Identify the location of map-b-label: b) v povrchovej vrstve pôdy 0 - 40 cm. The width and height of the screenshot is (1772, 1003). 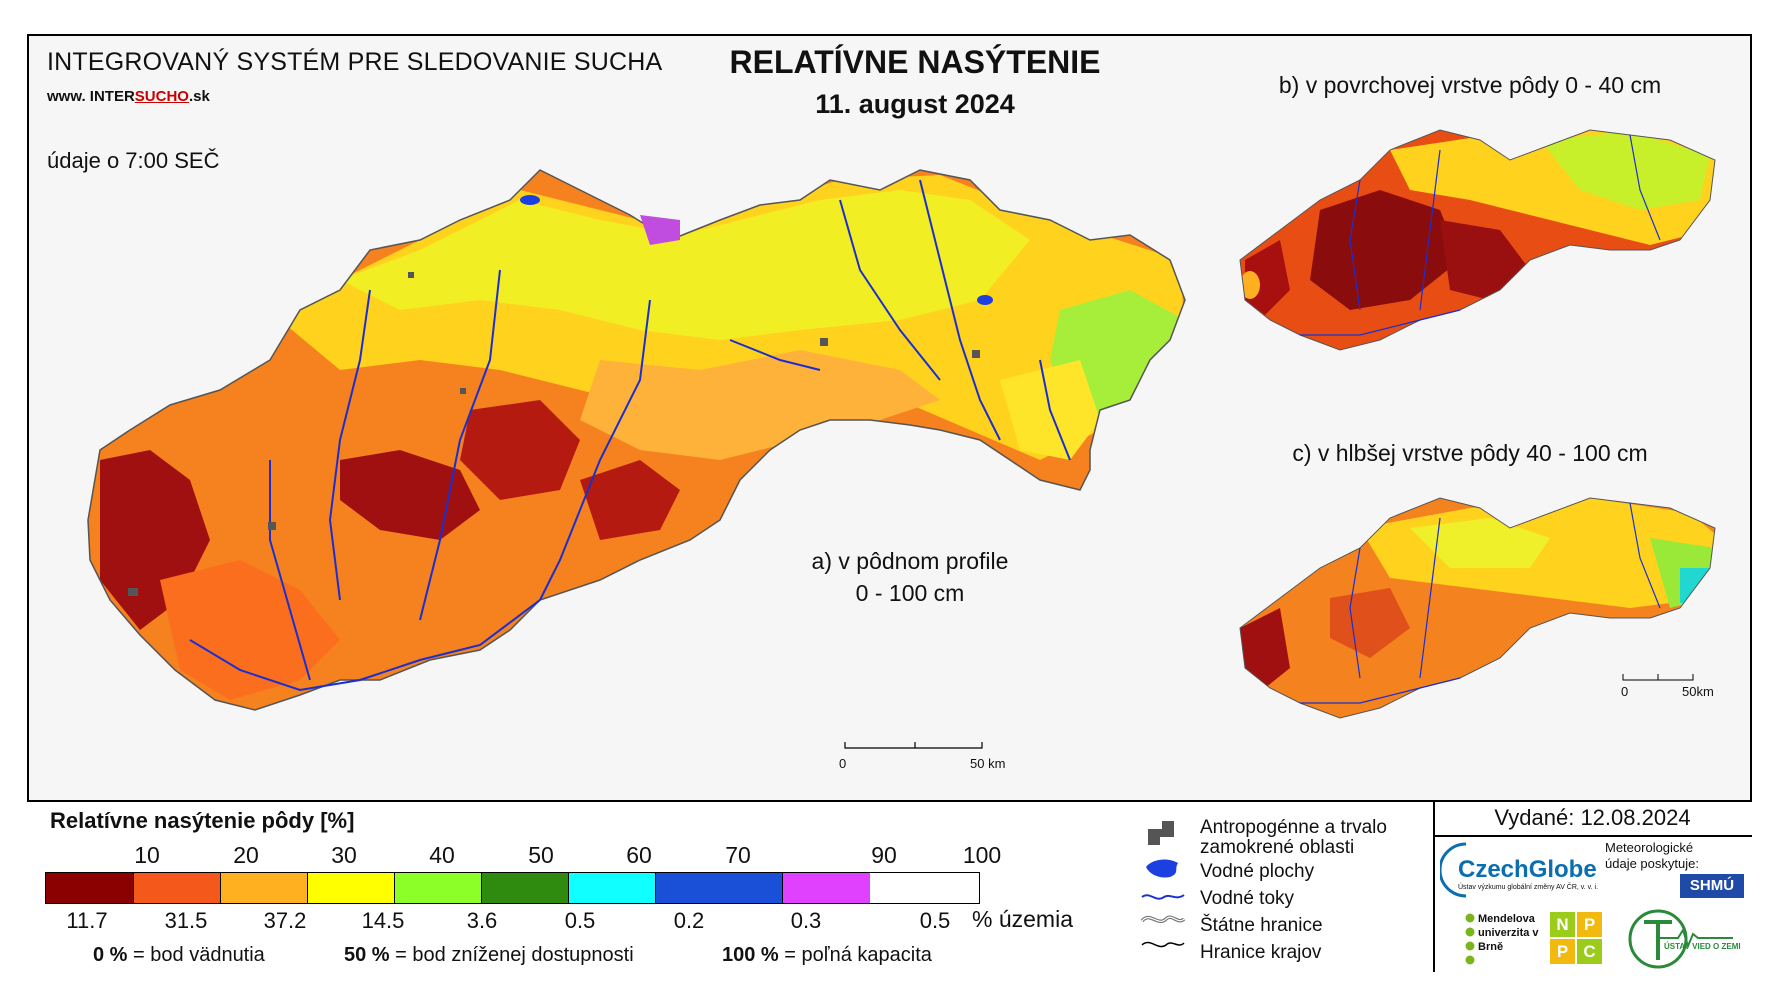
(1470, 85).